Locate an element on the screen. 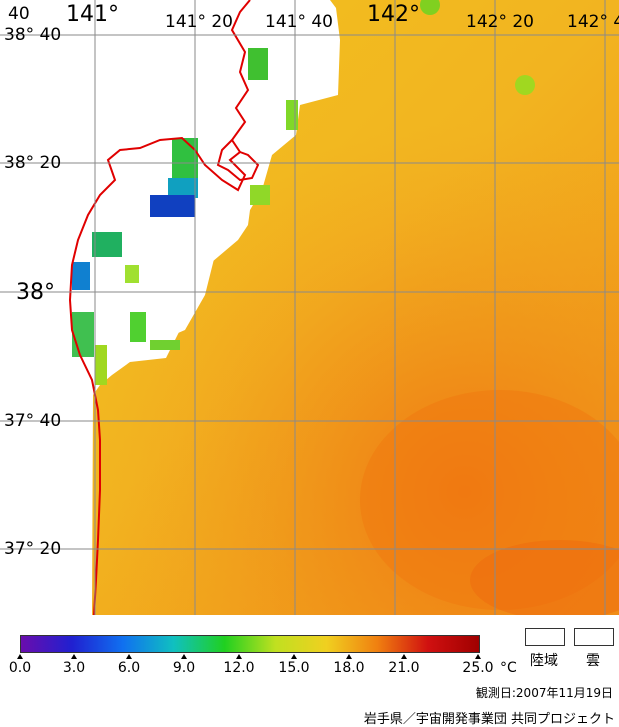  cloud-key-label: 雲 is located at coordinates (593, 661).